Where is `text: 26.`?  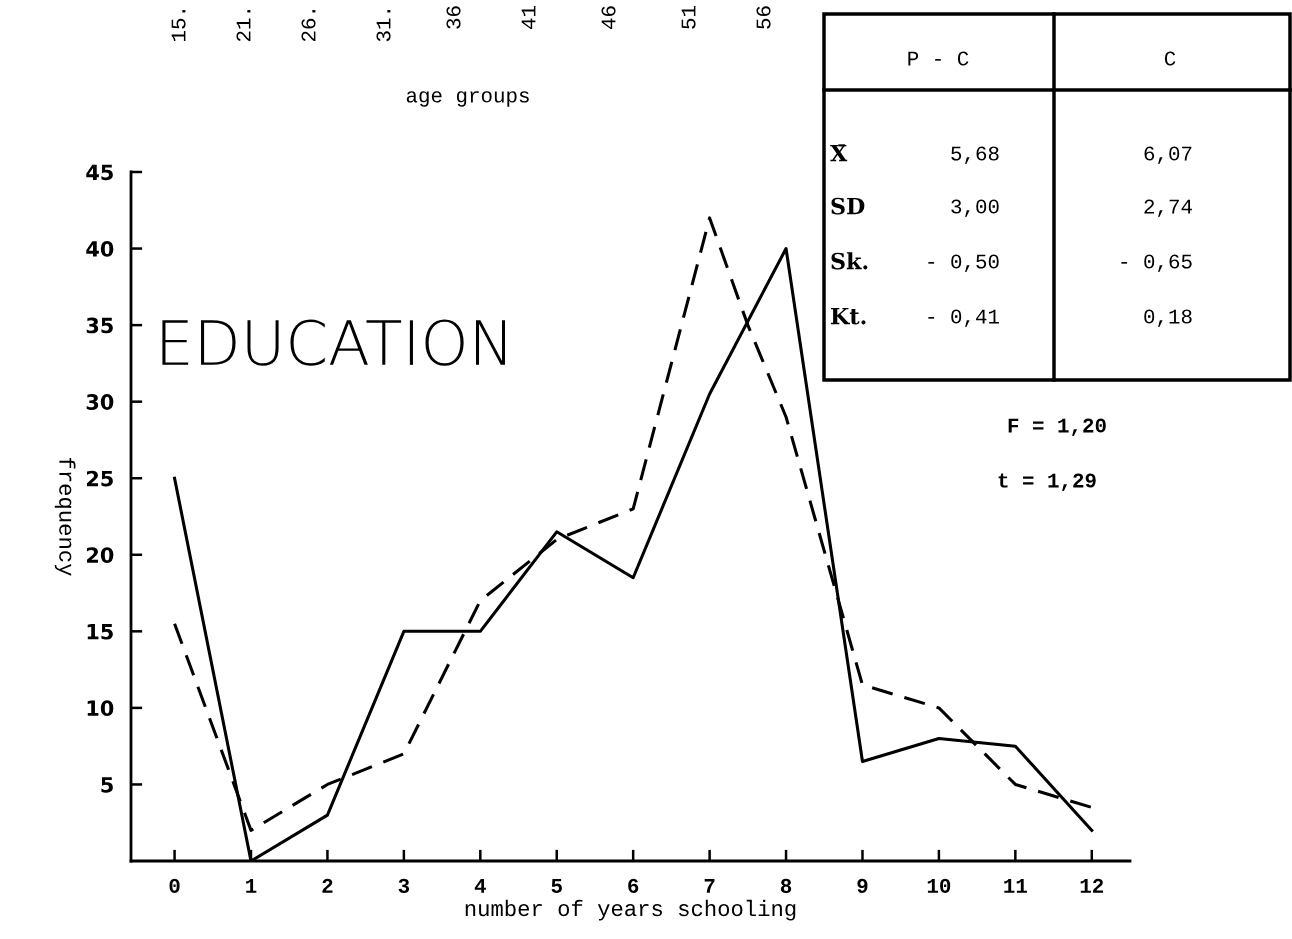
text: 26. is located at coordinates (308, 26).